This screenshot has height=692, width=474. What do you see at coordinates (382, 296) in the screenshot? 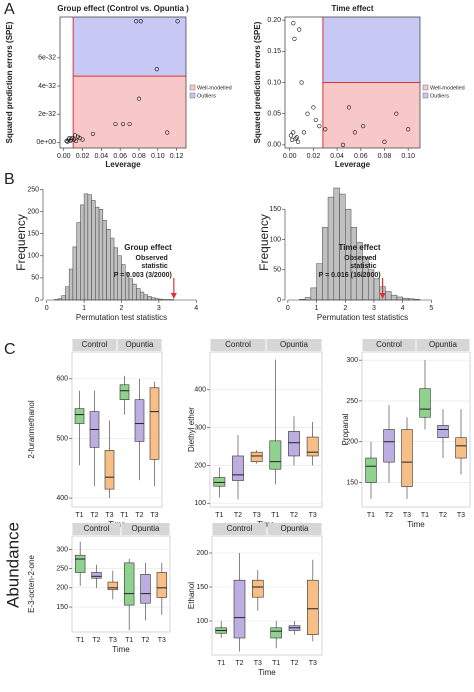
I see `arrow-head` at bounding box center [382, 296].